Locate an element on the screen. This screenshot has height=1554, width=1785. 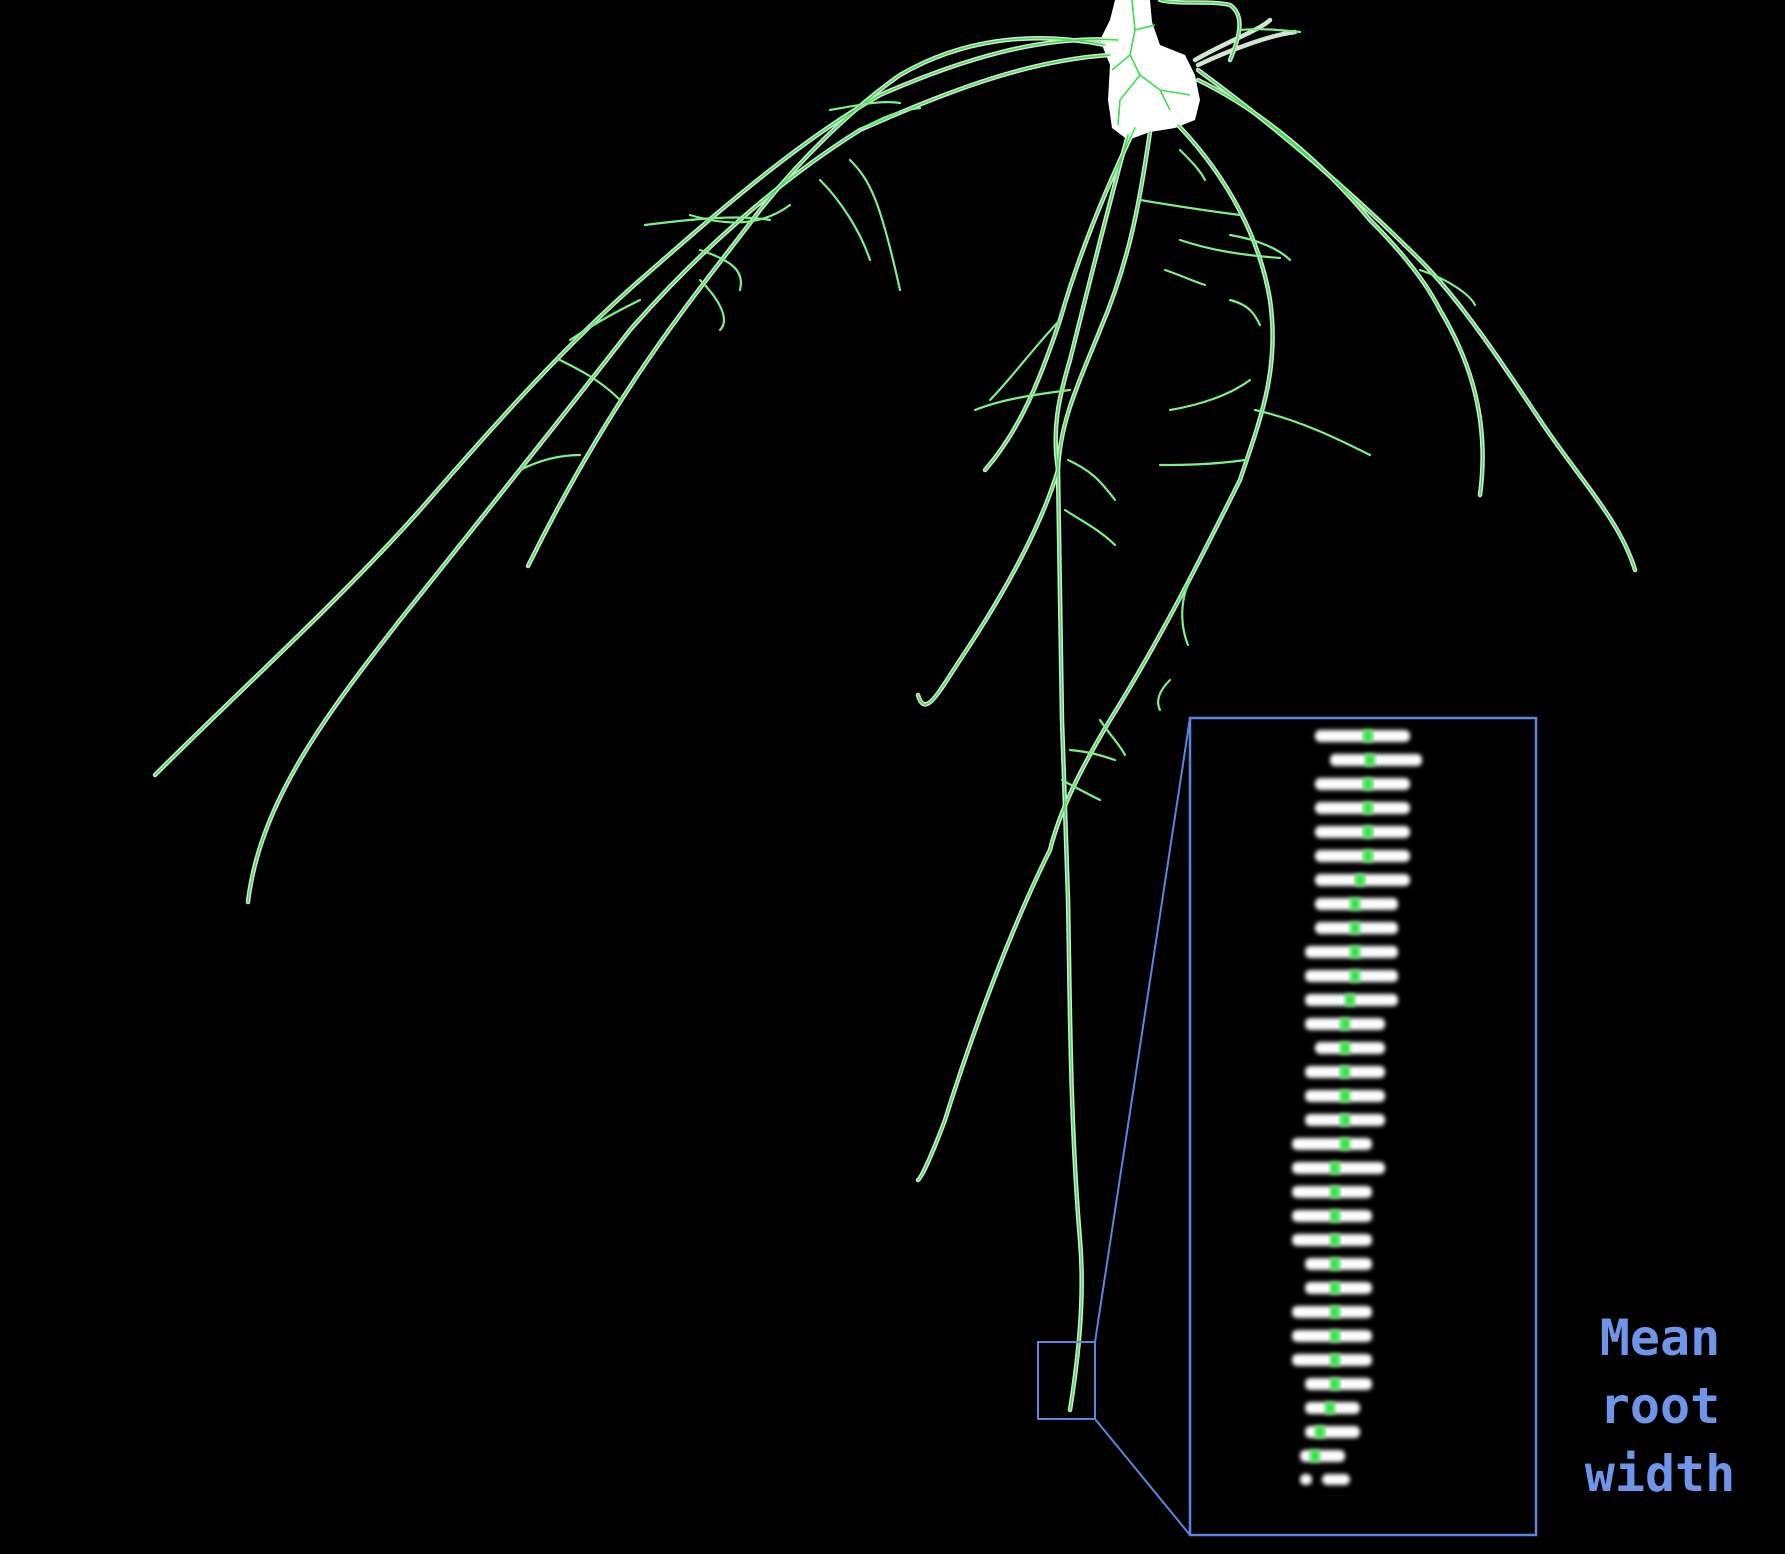
zoom-region-box is located at coordinates (1066, 1380).